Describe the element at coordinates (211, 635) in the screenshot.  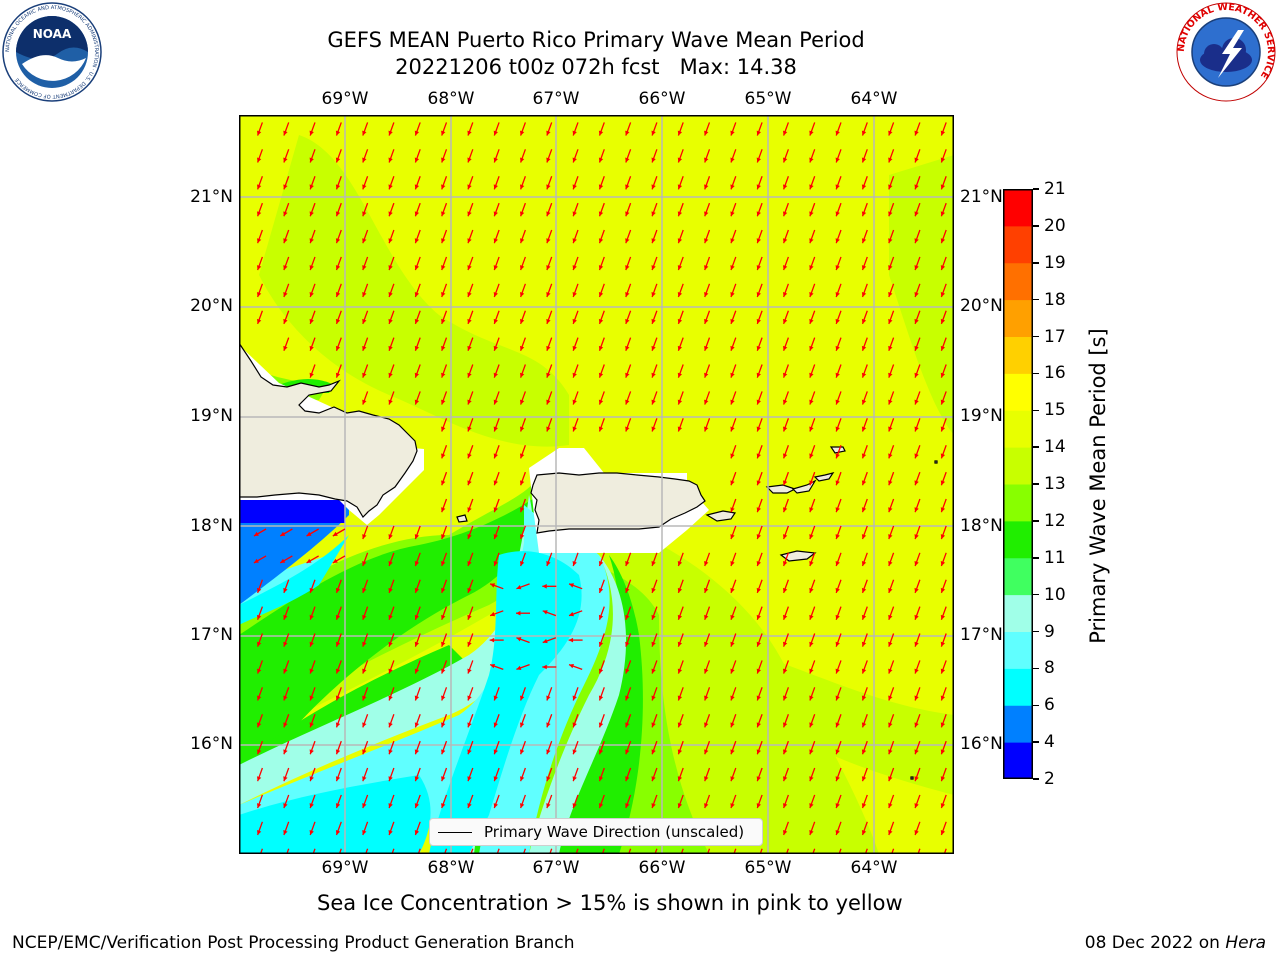
I see `lat-label-left: 17°N` at that location.